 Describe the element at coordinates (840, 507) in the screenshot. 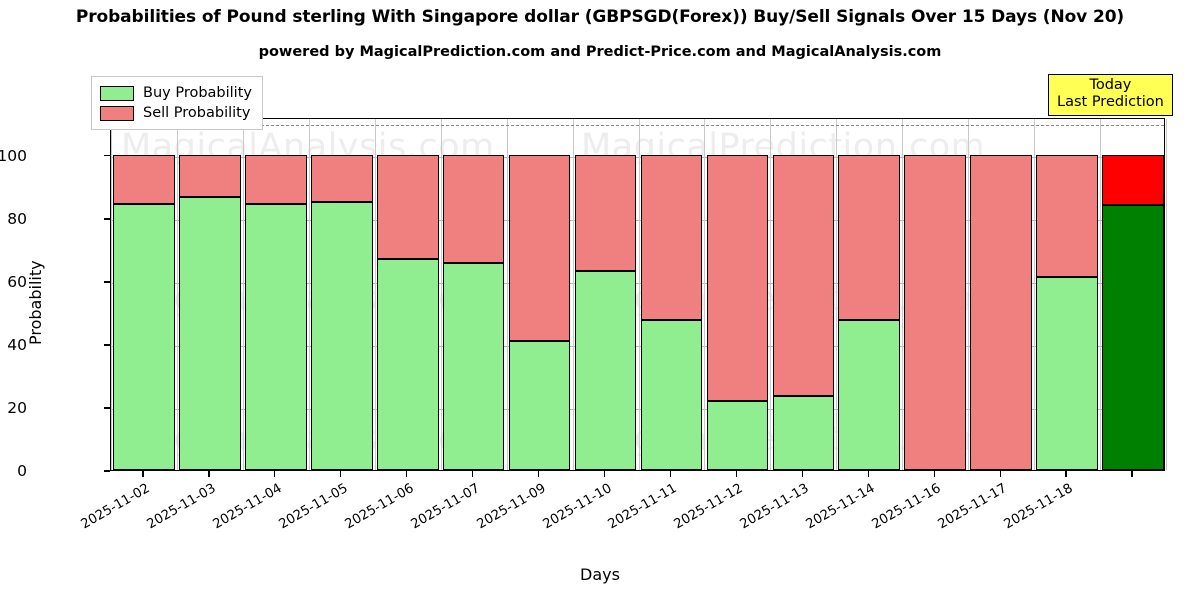

I see `x-axis-tick-label: 2025-11-14` at that location.